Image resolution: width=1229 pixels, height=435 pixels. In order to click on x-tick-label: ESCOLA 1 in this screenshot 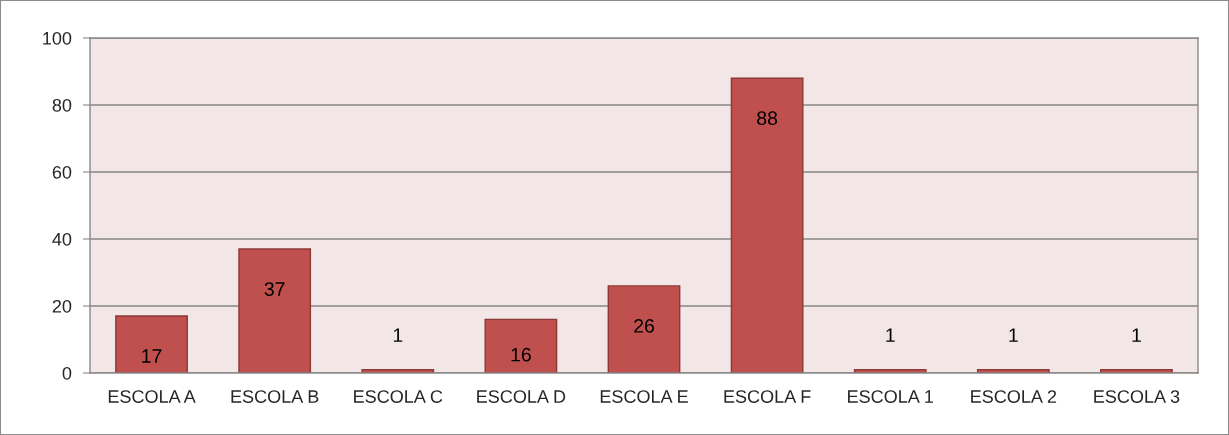, I will do `click(890, 396)`.